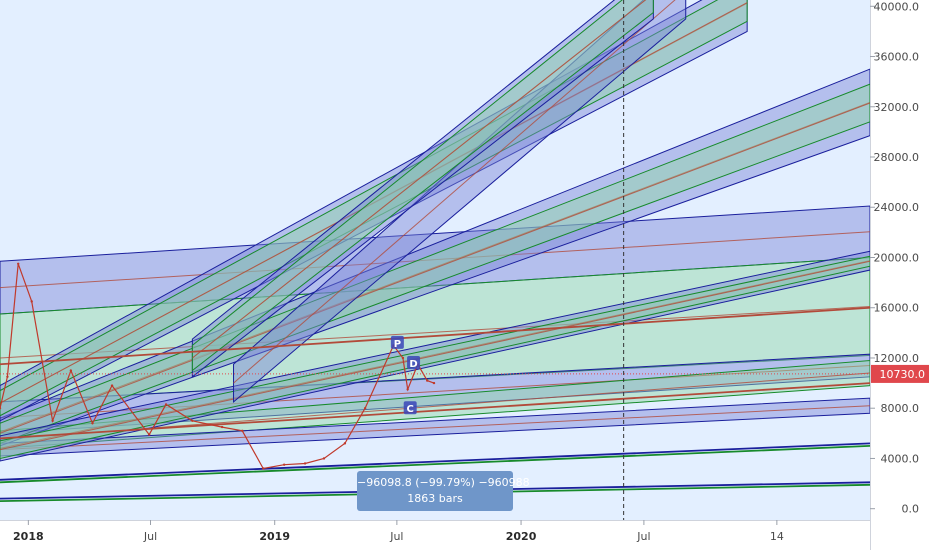 The image size is (932, 550). Describe the element at coordinates (897, 157) in the screenshot. I see `y-tick-label: 28000.0` at that location.